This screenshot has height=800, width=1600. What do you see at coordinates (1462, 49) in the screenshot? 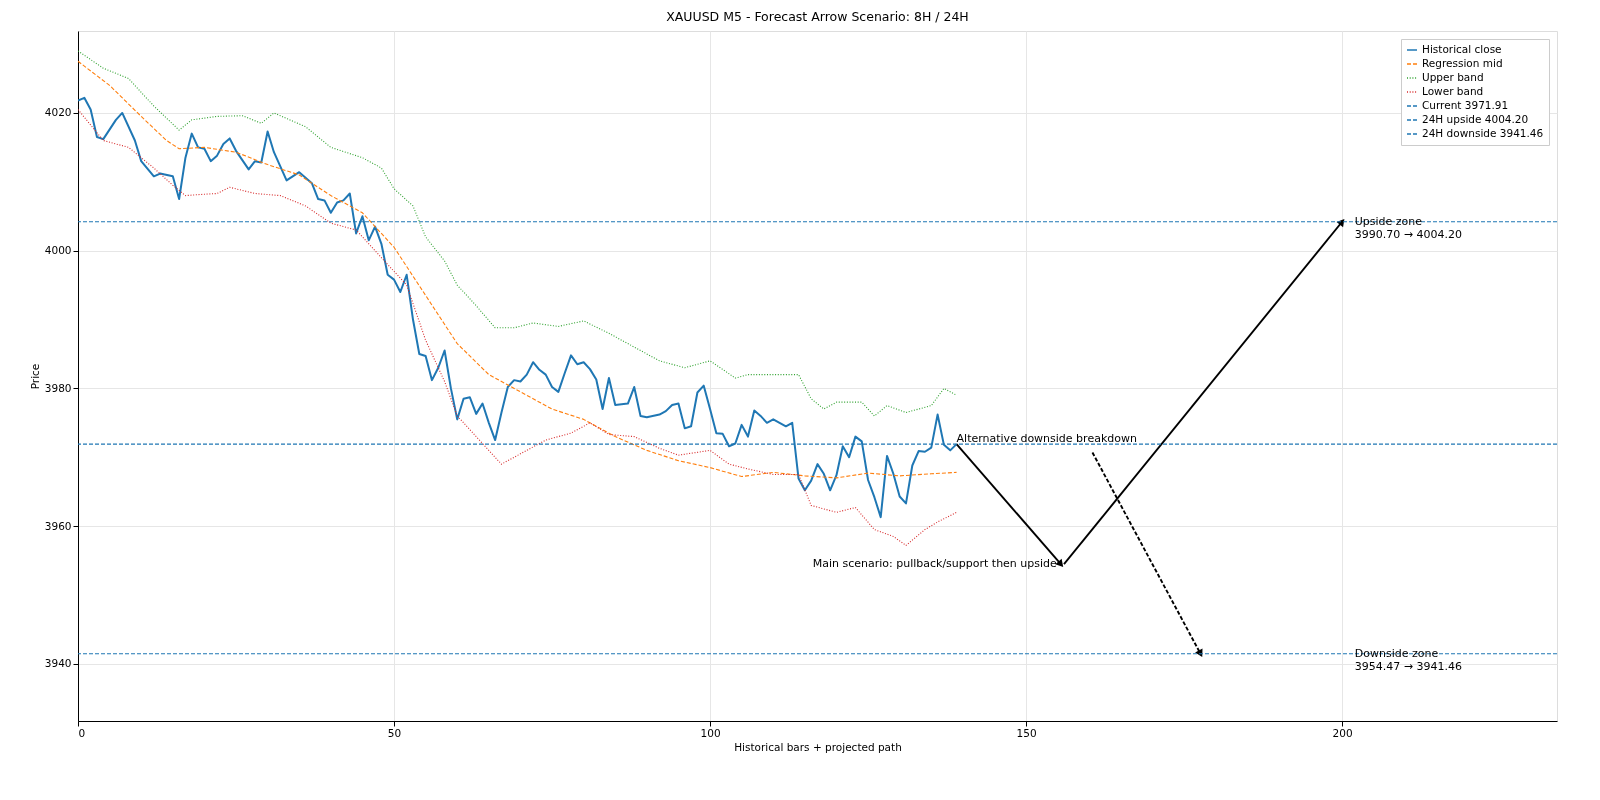
I see `legend-label: Historical close` at bounding box center [1462, 49].